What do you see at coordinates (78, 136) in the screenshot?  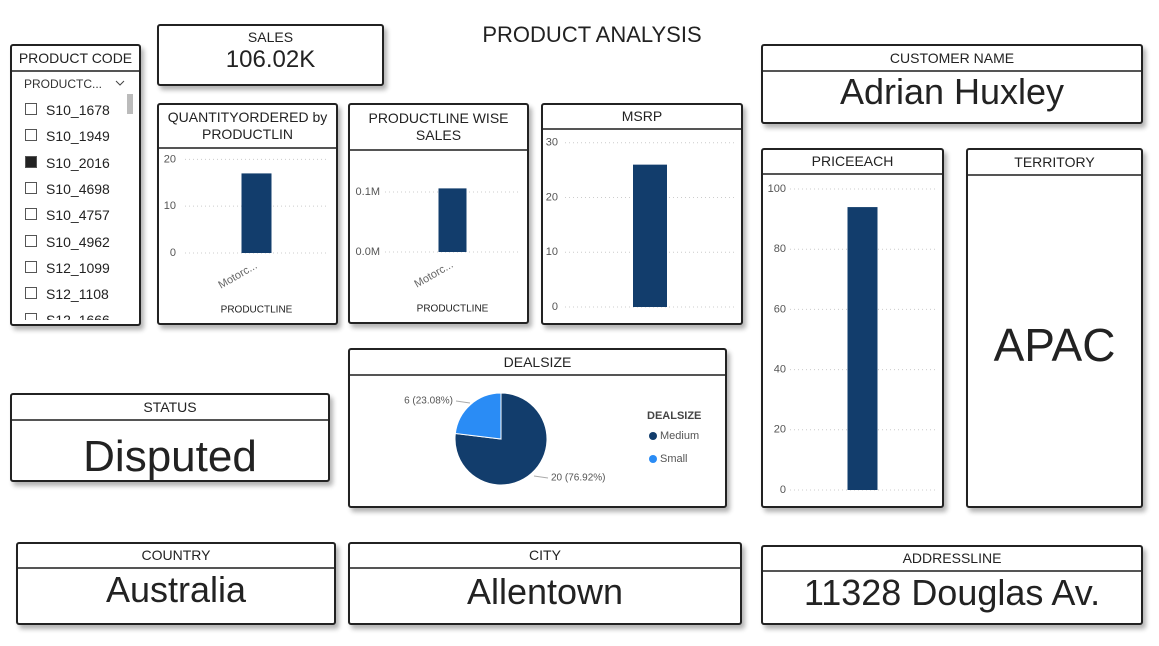 I see `item-label: S10_1949` at bounding box center [78, 136].